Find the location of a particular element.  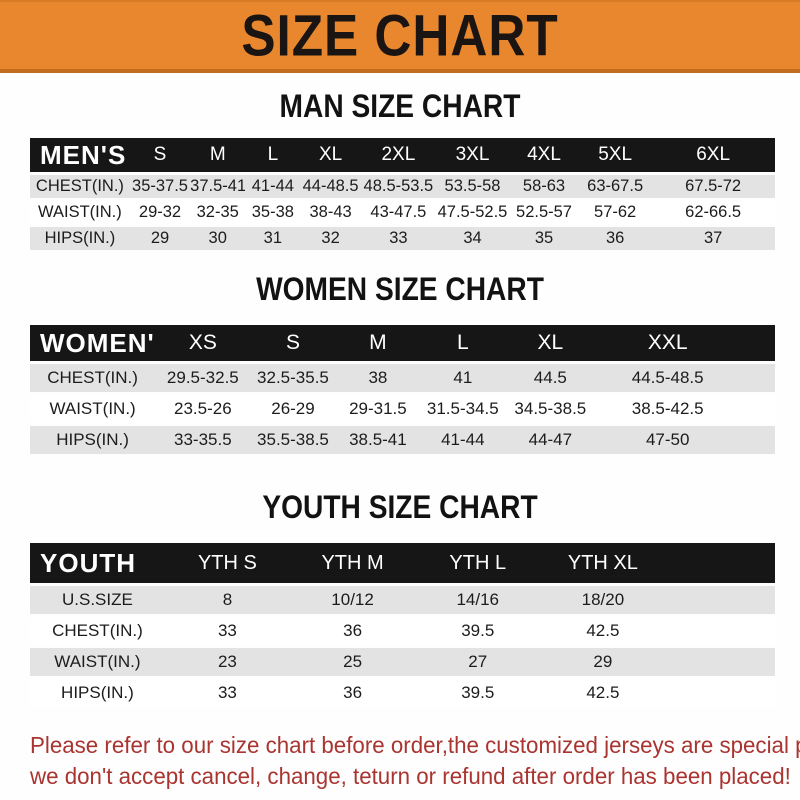

men-size-header-5xl: 5XL is located at coordinates (615, 155).